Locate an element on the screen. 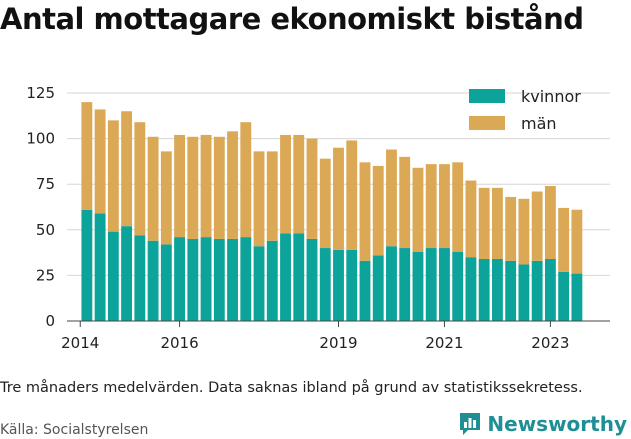 This screenshot has height=439, width=631. y-tick-label: 125 is located at coordinates (40, 93).